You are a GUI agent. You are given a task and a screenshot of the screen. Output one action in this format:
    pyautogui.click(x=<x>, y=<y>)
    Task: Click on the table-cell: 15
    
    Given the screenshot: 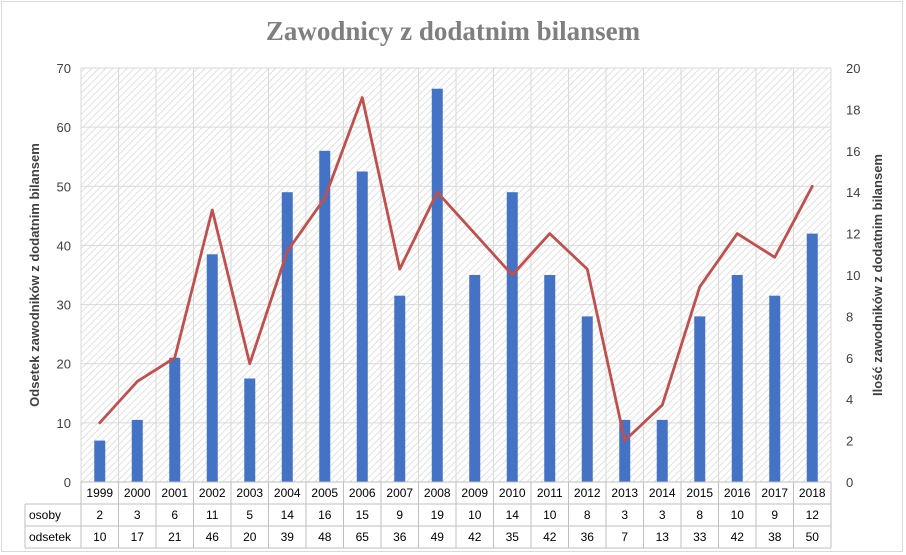 What is the action you would take?
    pyautogui.click(x=363, y=515)
    